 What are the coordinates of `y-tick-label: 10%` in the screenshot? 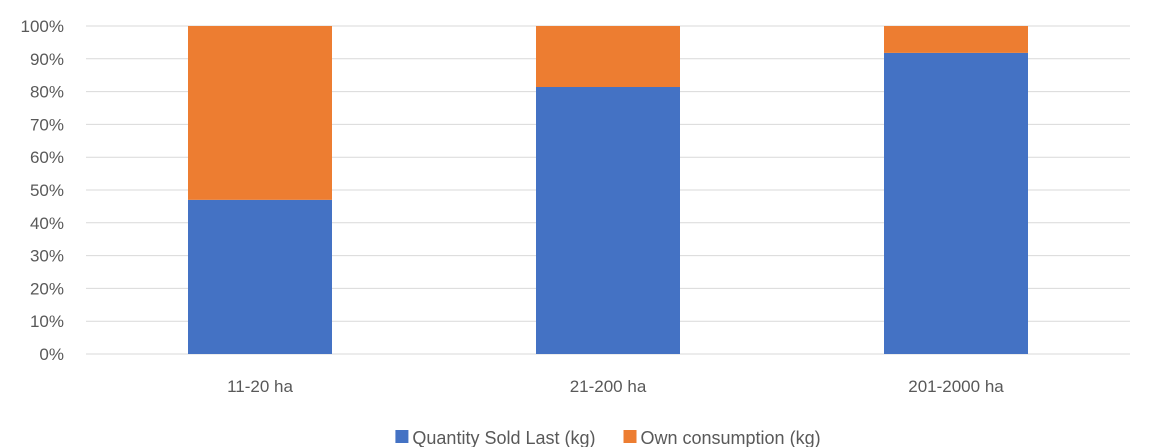 It's located at (47, 321).